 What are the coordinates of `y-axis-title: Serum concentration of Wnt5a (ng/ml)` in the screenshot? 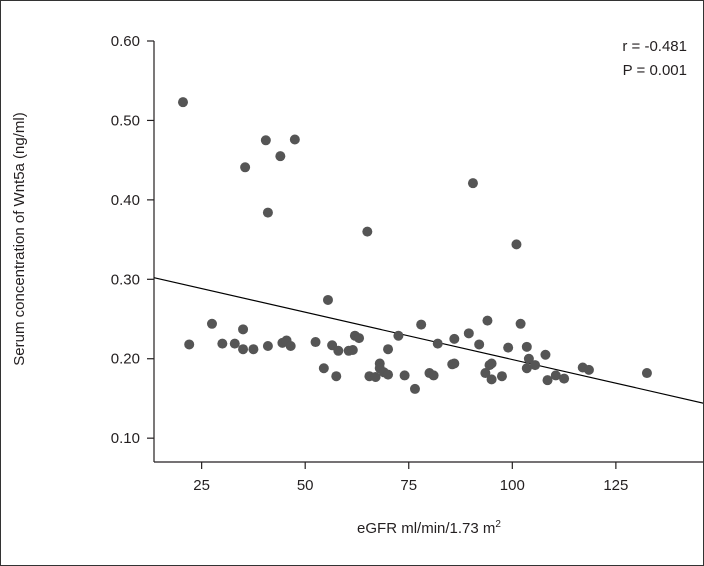 It's located at (19, 238).